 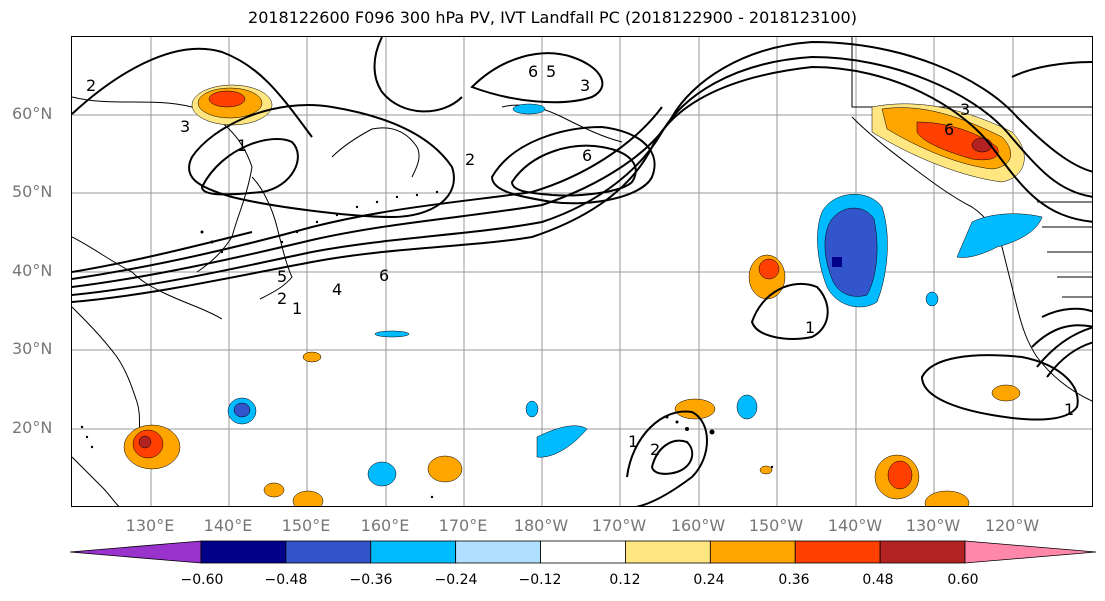 I want to click on lon-label-120w: 120°W, so click(x=1012, y=525).